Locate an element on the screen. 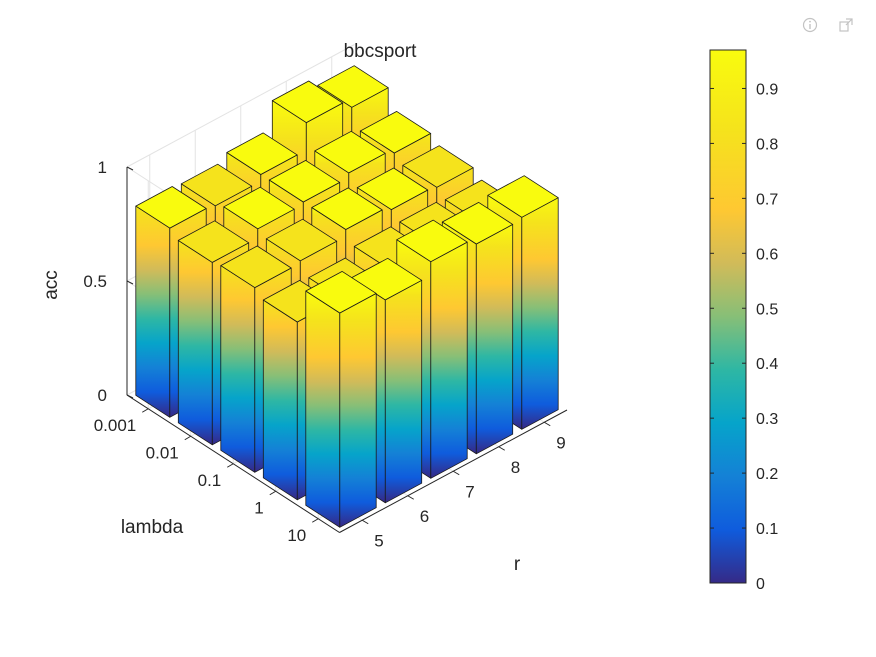 This screenshot has width=876, height=657. colorbar: 0 0.1 0.2 0.3 0.4 0.5 0.6 0.7 0.8 0.9 is located at coordinates (743, 321).